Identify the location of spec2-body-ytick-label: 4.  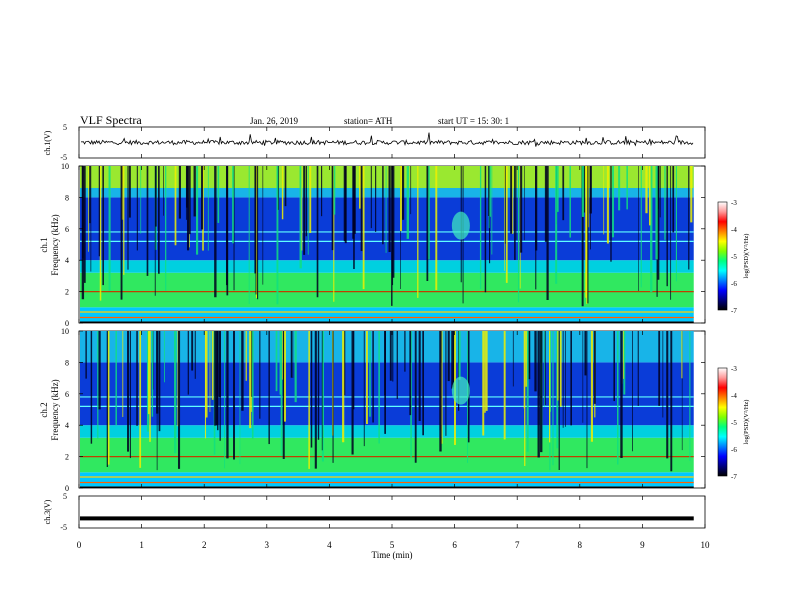
(67, 425).